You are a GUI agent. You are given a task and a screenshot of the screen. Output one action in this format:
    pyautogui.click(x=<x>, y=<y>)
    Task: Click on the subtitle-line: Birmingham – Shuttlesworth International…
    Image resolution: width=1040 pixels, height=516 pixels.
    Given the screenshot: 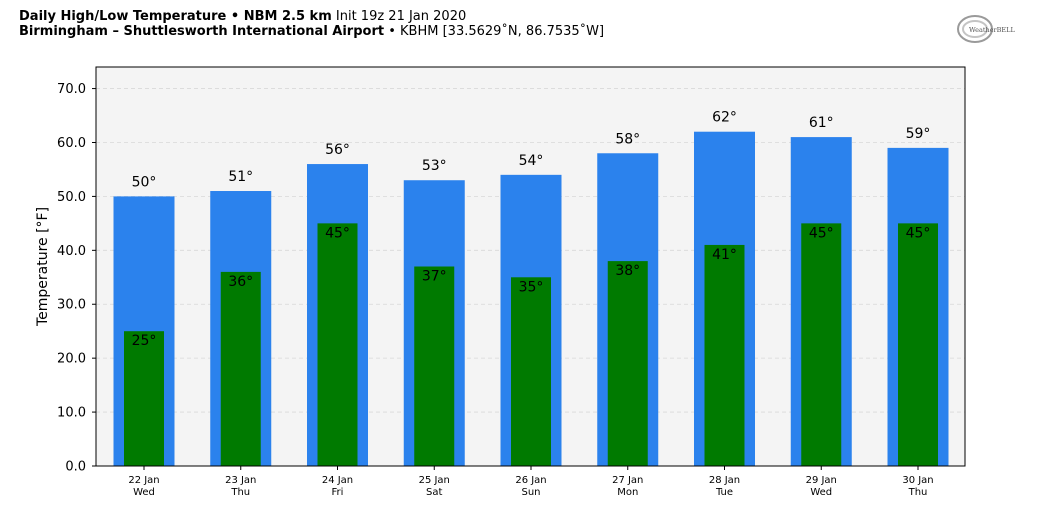 What is the action you would take?
    pyautogui.click(x=311, y=31)
    